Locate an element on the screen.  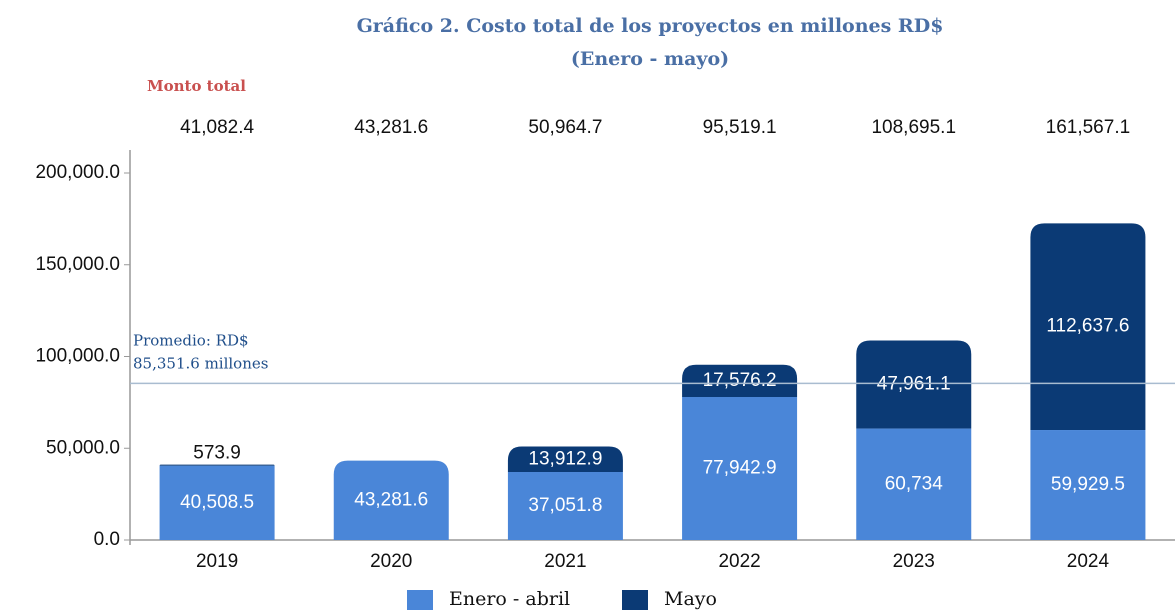
legend-label: Enero - abril is located at coordinates (509, 599).